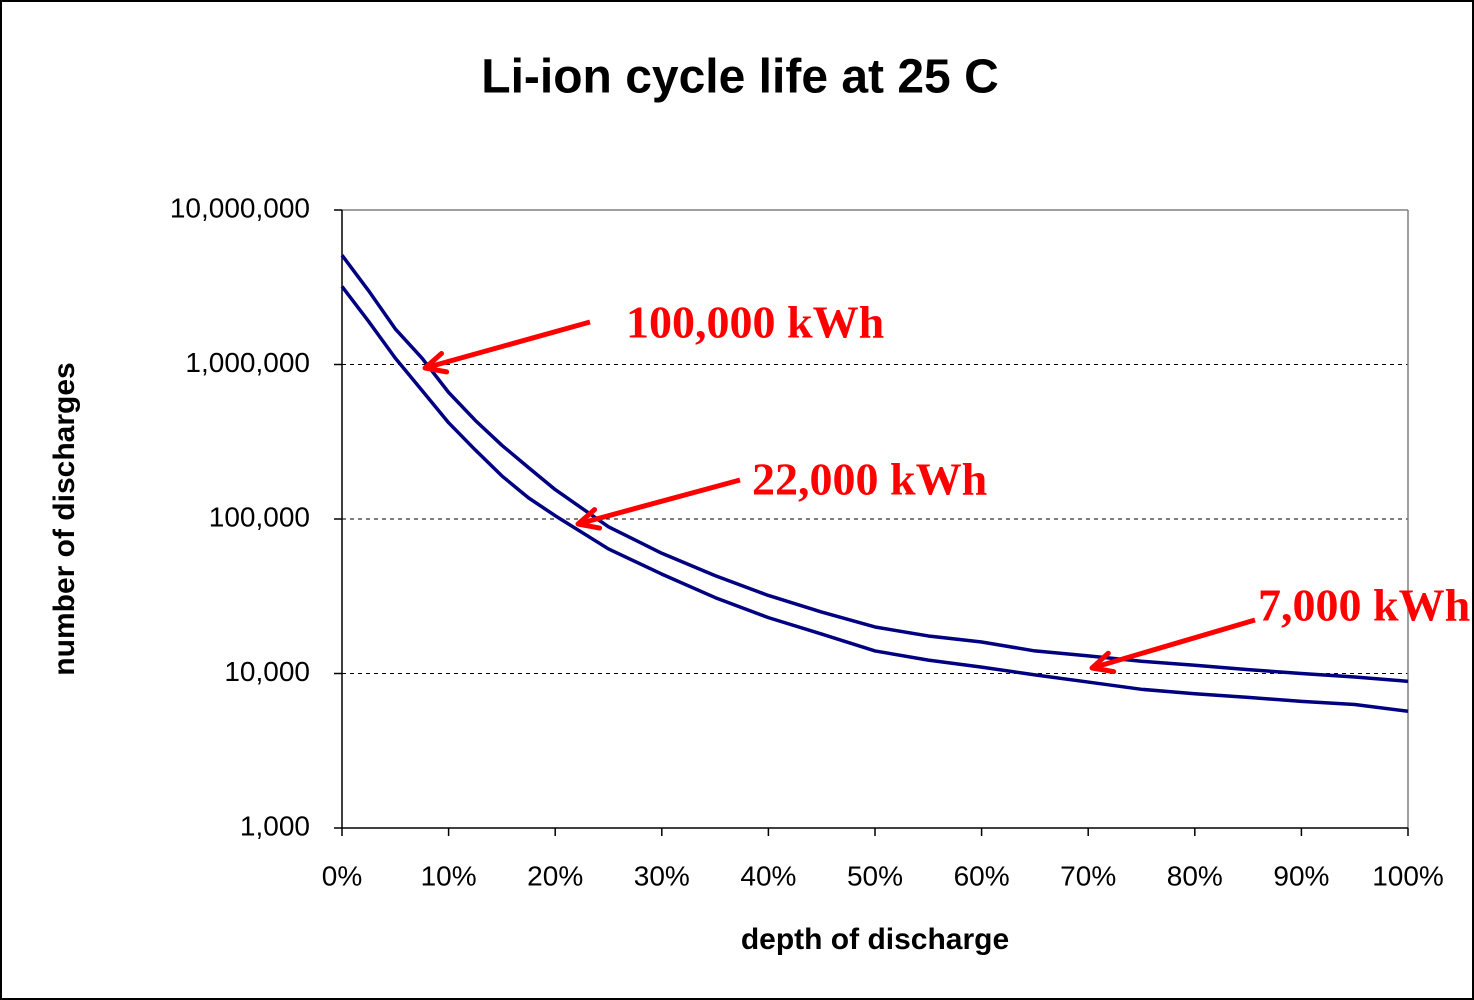 The image size is (1474, 1000). I want to click on y-axis-label: number of discharges, so click(64, 518).